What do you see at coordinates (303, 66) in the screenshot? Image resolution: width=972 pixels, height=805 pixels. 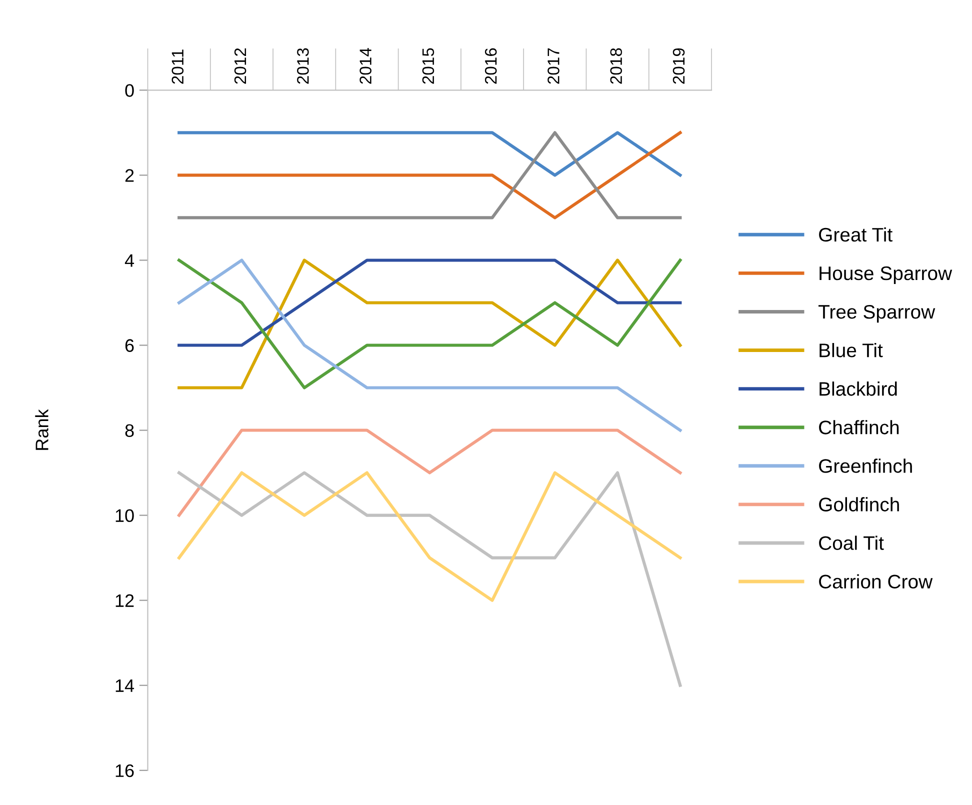 I see `x-tick-label: 2013` at bounding box center [303, 66].